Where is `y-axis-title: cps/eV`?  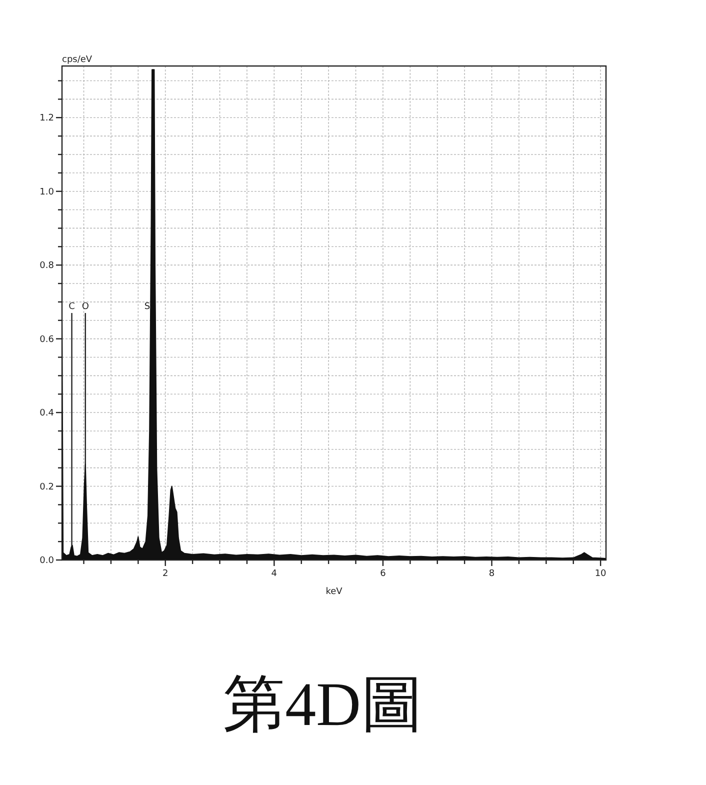
y-axis-title: cps/eV is located at coordinates (77, 60).